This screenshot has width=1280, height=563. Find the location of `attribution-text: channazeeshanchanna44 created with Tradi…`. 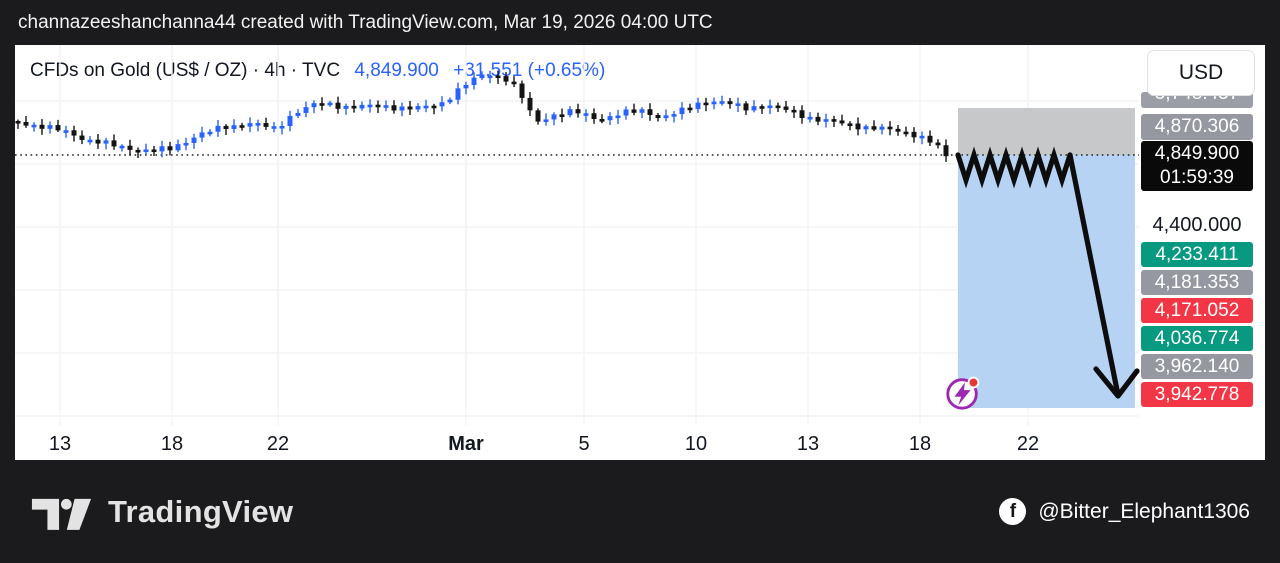

attribution-text: channazeeshanchanna44 created with Tradi… is located at coordinates (365, 22).